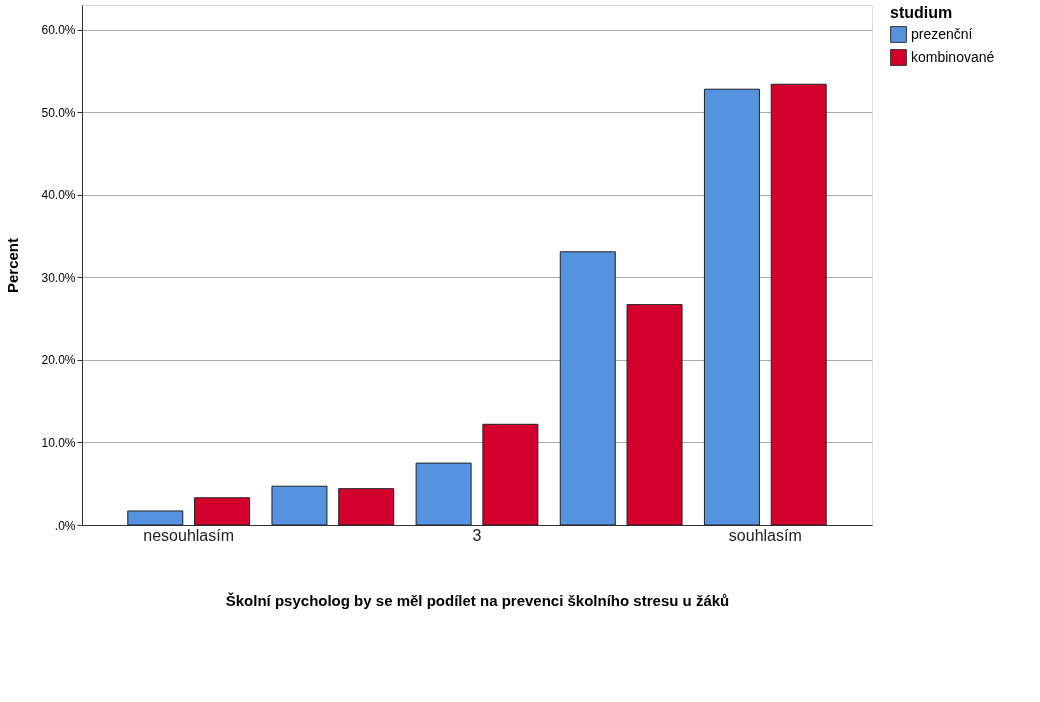 The width and height of the screenshot is (1040, 702). Describe the element at coordinates (58, 442) in the screenshot. I see `y-tick-label: 10.0%` at that location.